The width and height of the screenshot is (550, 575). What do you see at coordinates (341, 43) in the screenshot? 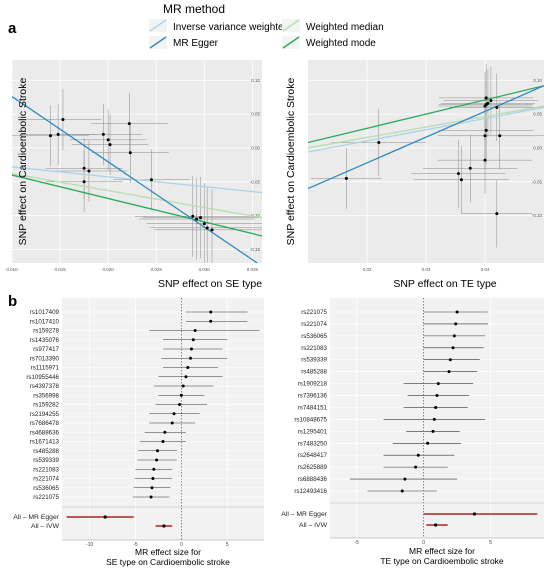
I see `legend-label-wmode: Weighted mode` at bounding box center [341, 43].